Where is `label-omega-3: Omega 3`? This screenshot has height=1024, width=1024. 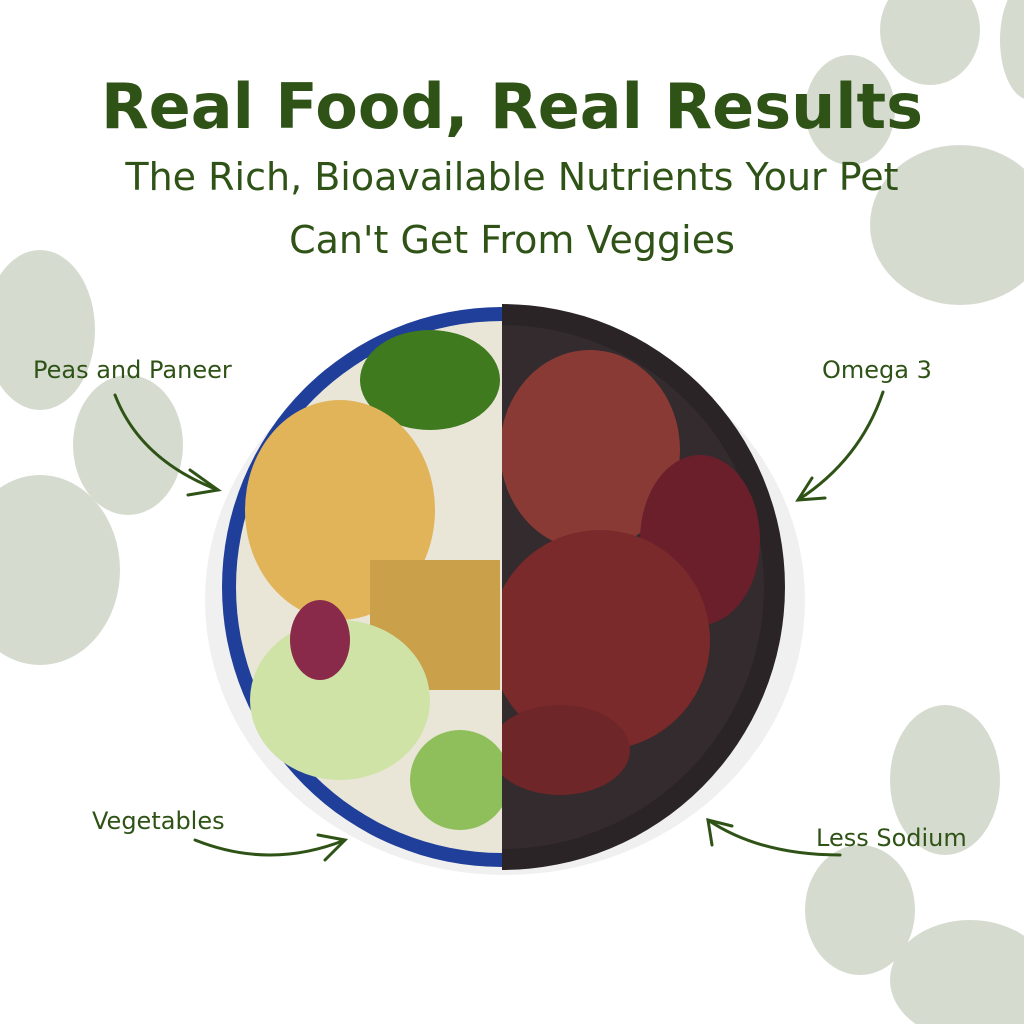
label-omega-3: Omega 3 is located at coordinates (877, 370).